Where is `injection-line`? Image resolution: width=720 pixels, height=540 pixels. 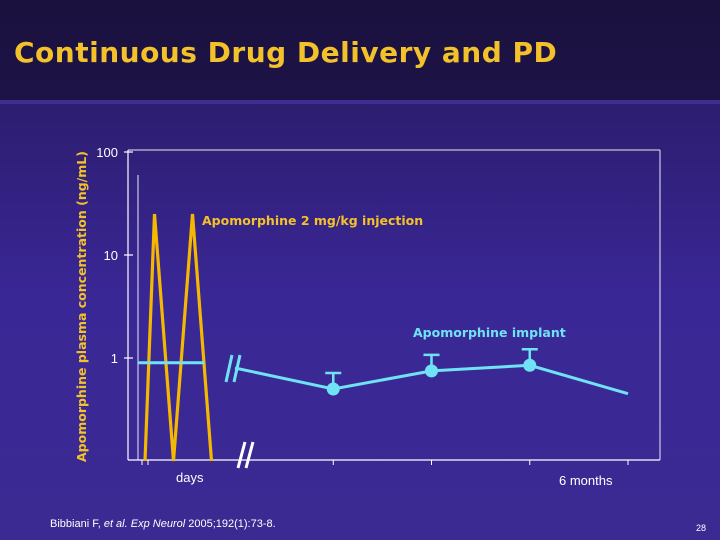
injection-line is located at coordinates (178, 337).